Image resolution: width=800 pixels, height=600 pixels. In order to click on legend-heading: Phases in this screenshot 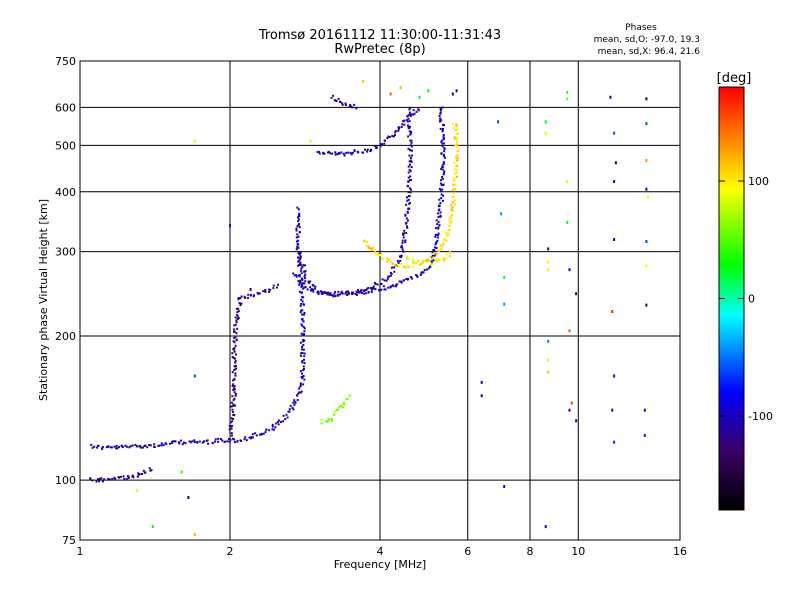, I will do `click(641, 28)`.